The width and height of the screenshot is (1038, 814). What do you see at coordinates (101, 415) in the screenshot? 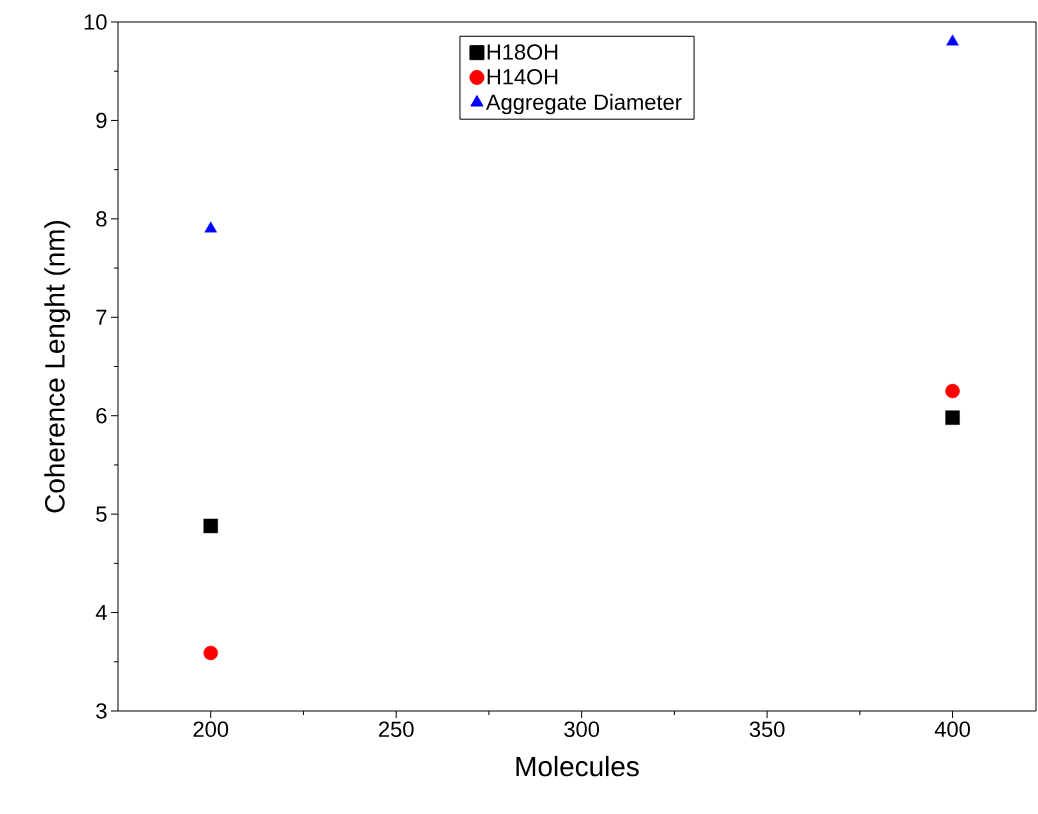
I see `y-tick-label: 6` at bounding box center [101, 415].